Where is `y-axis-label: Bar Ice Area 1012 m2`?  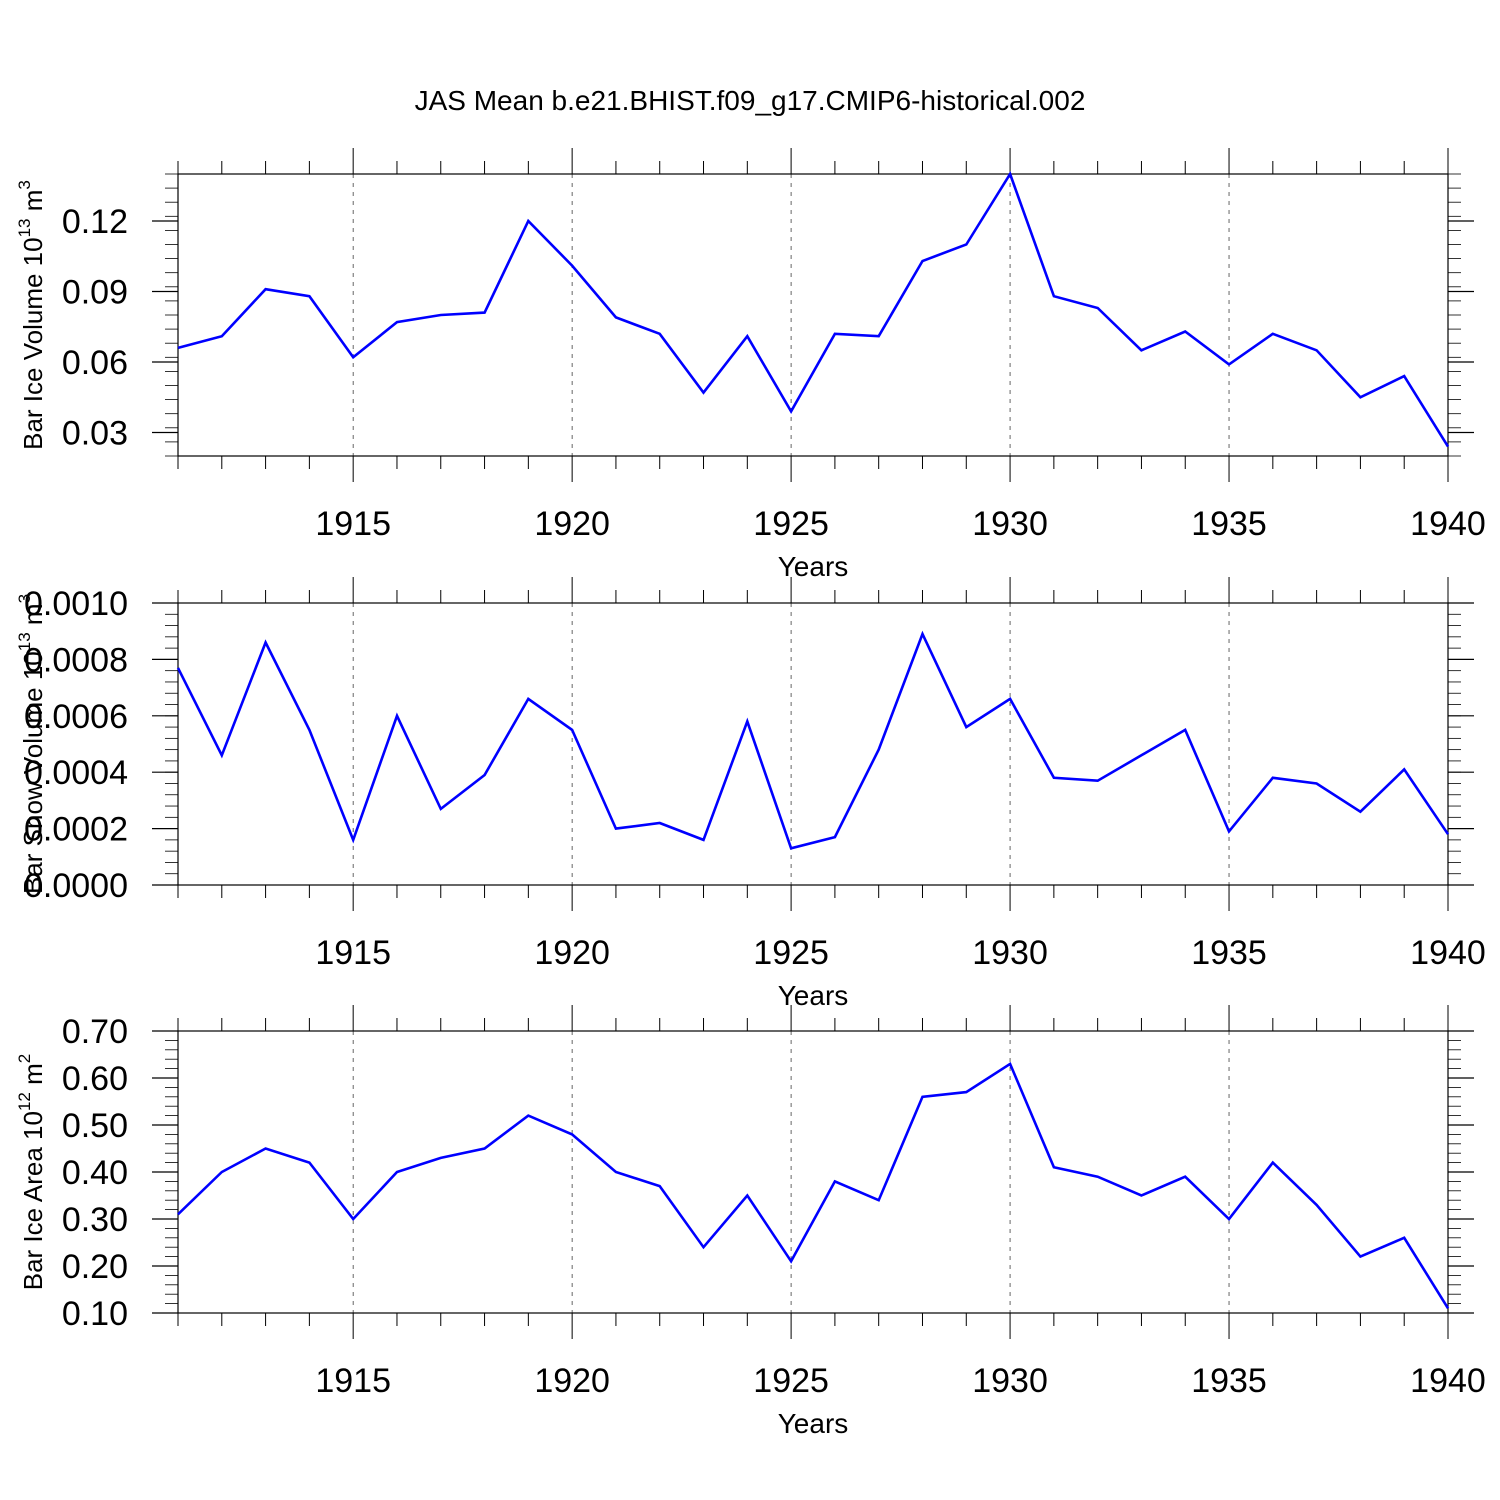 y-axis-label: Bar Ice Area 1012 m2 is located at coordinates (31, 1172).